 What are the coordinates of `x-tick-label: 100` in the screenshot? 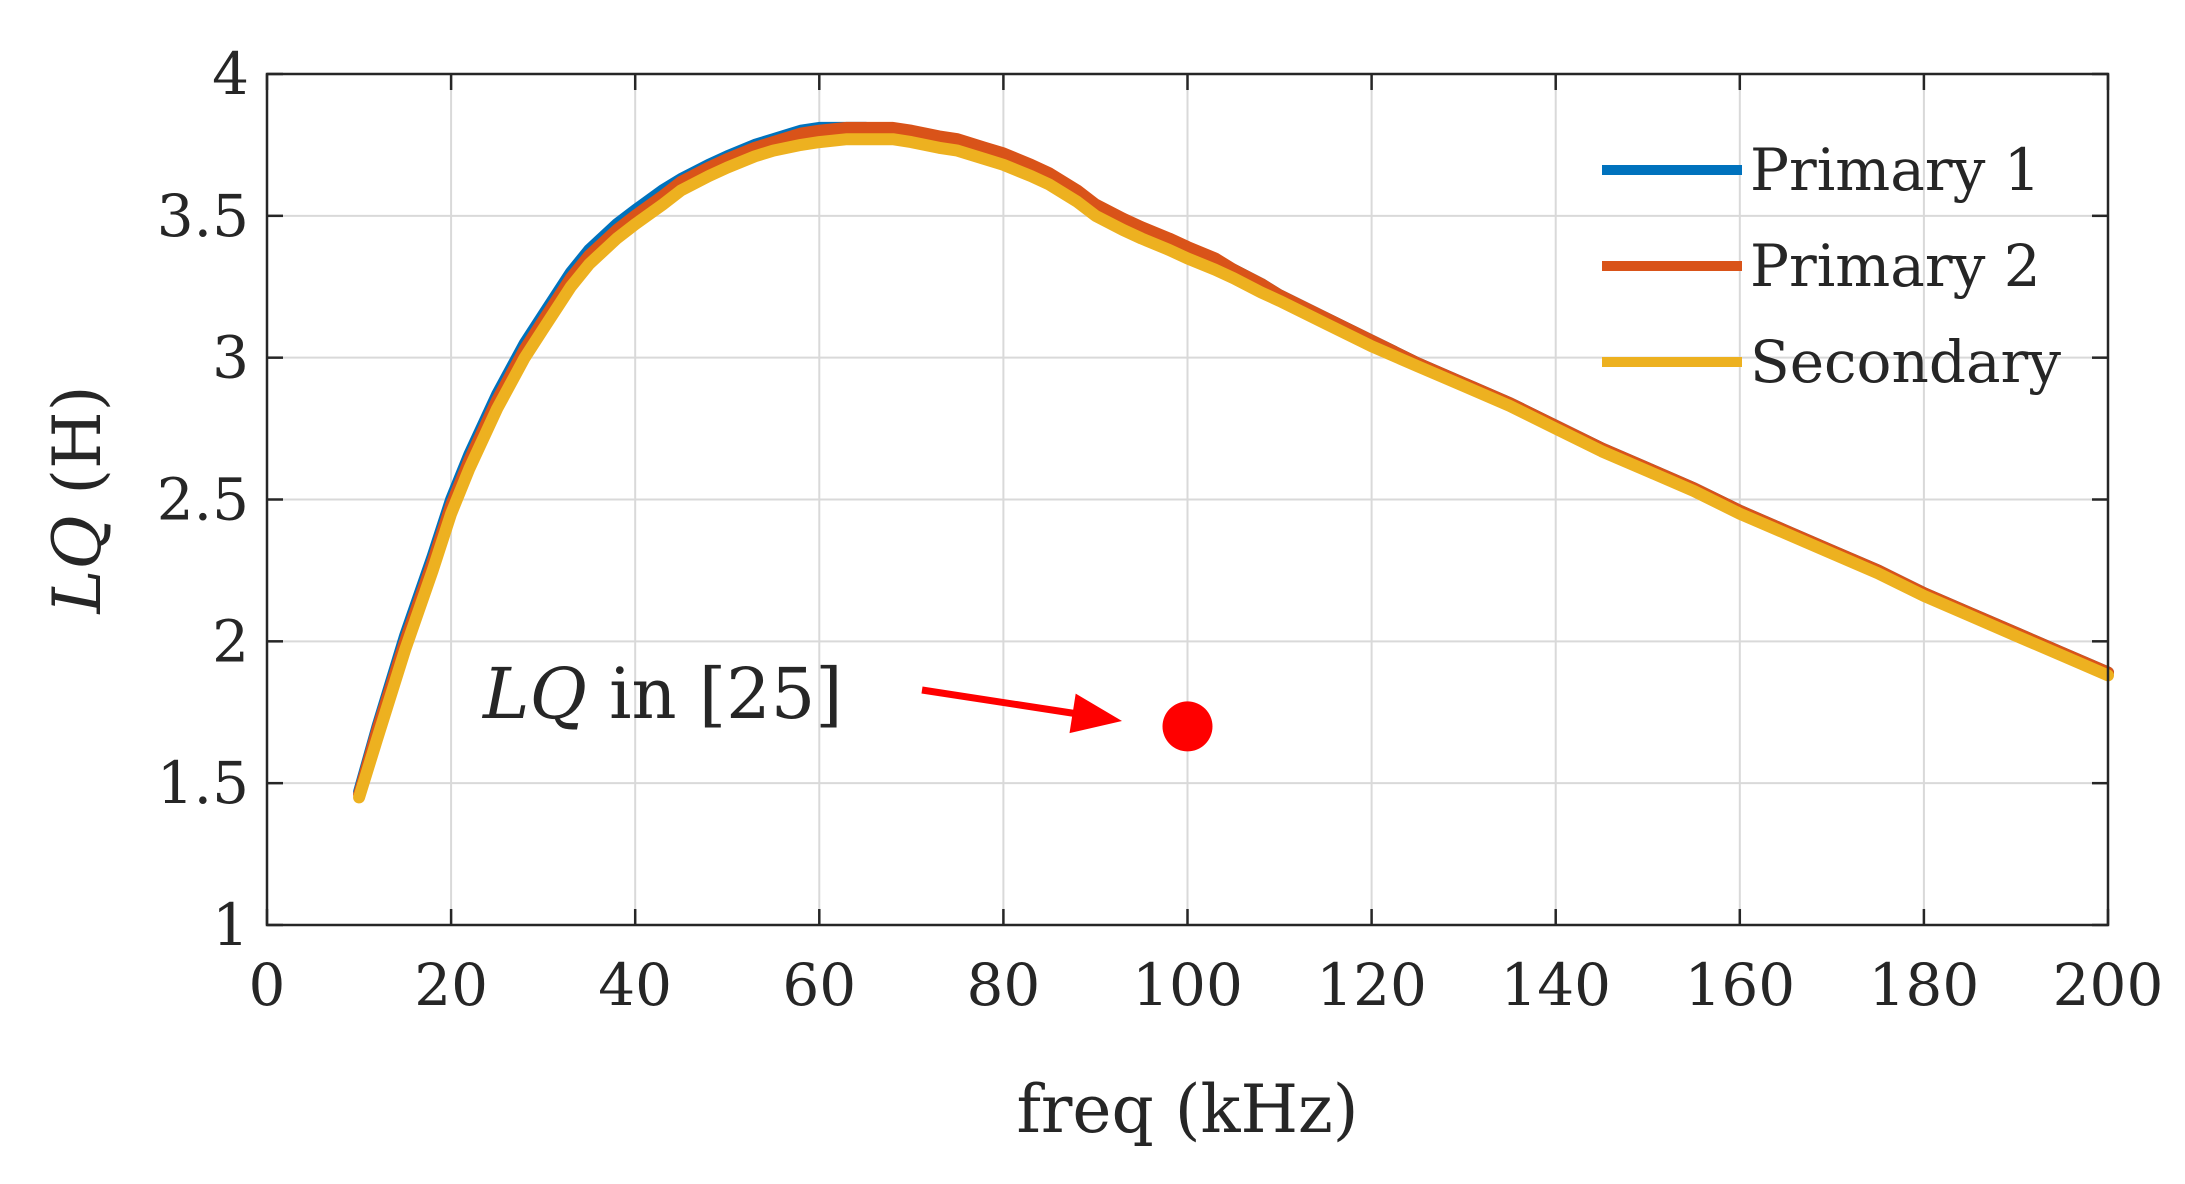 It's located at (1187, 985).